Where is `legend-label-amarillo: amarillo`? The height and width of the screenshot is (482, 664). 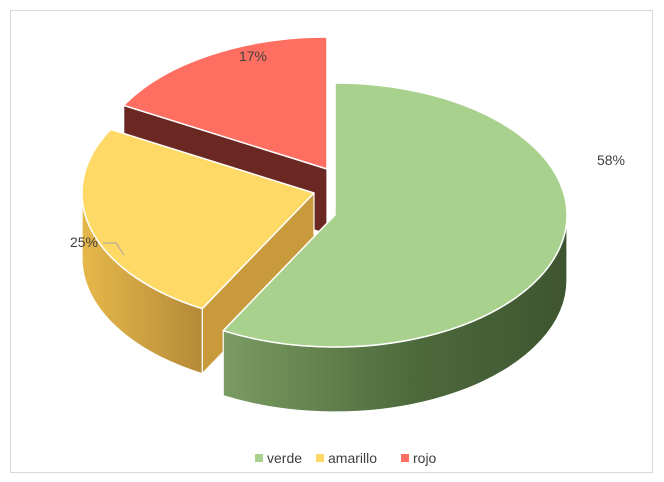 legend-label-amarillo: amarillo is located at coordinates (352, 458).